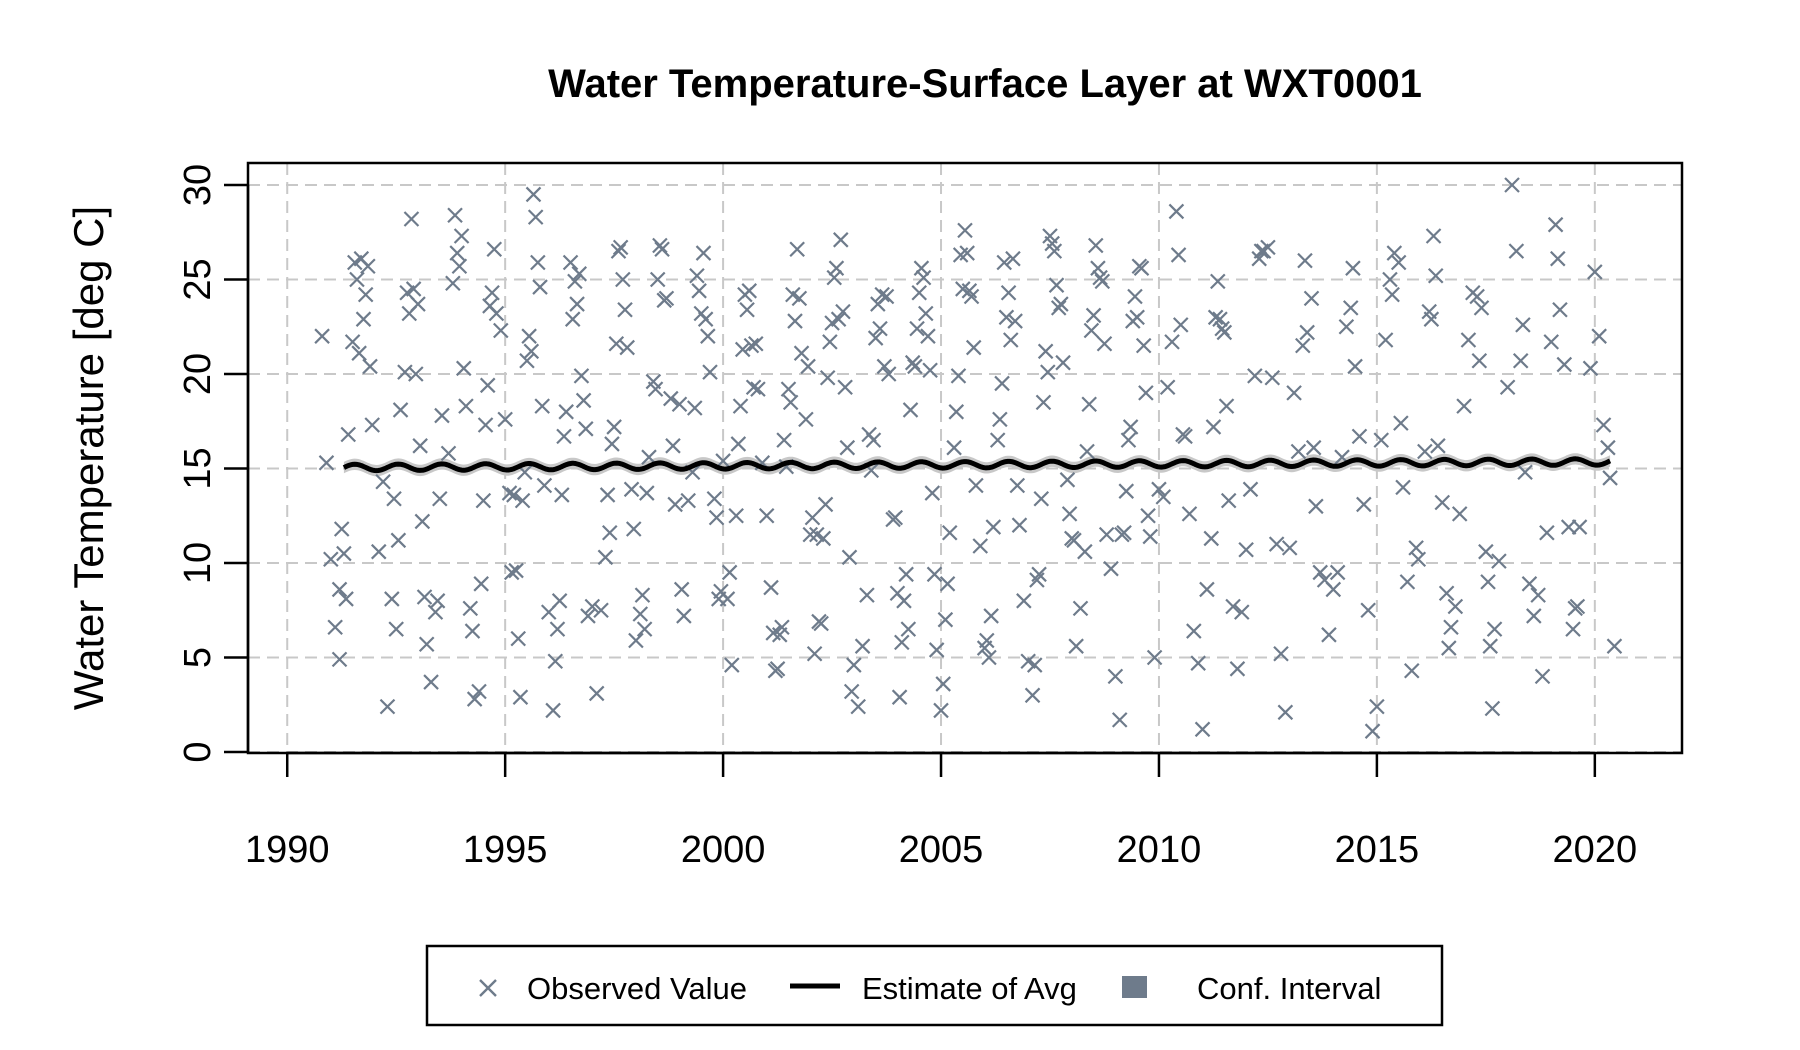  I want to click on legend-symbol-interval, so click(1134, 987).